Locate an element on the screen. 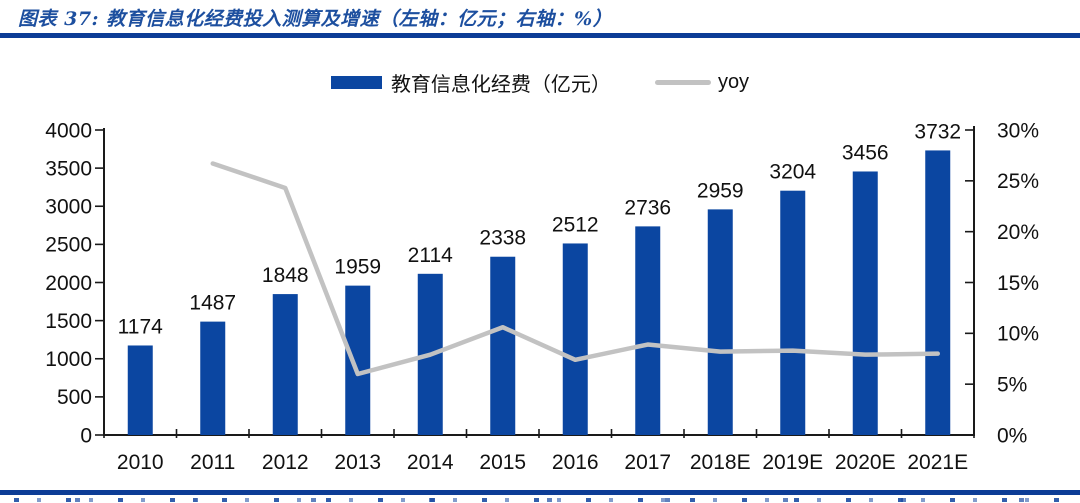 This screenshot has height=503, width=1080. bar-2016 is located at coordinates (575, 339).